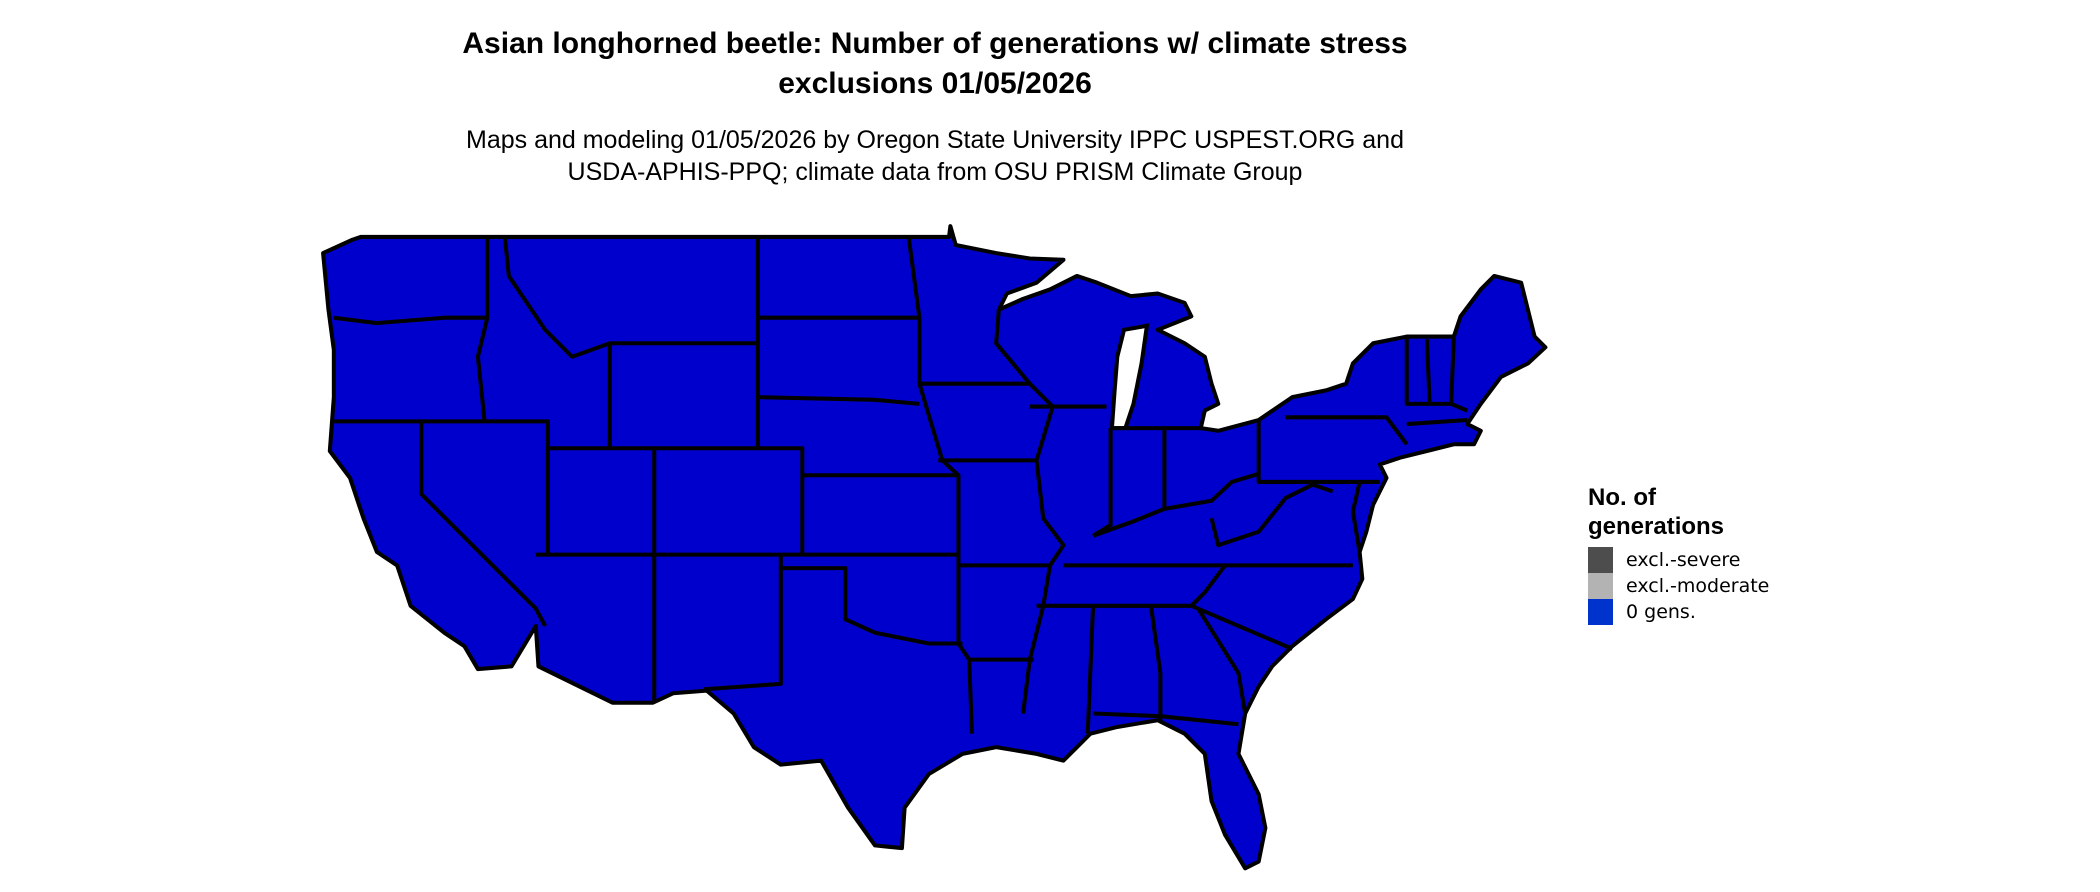 The height and width of the screenshot is (892, 2100). Describe the element at coordinates (940, 485) in the screenshot. I see `border-mn-nd` at that location.